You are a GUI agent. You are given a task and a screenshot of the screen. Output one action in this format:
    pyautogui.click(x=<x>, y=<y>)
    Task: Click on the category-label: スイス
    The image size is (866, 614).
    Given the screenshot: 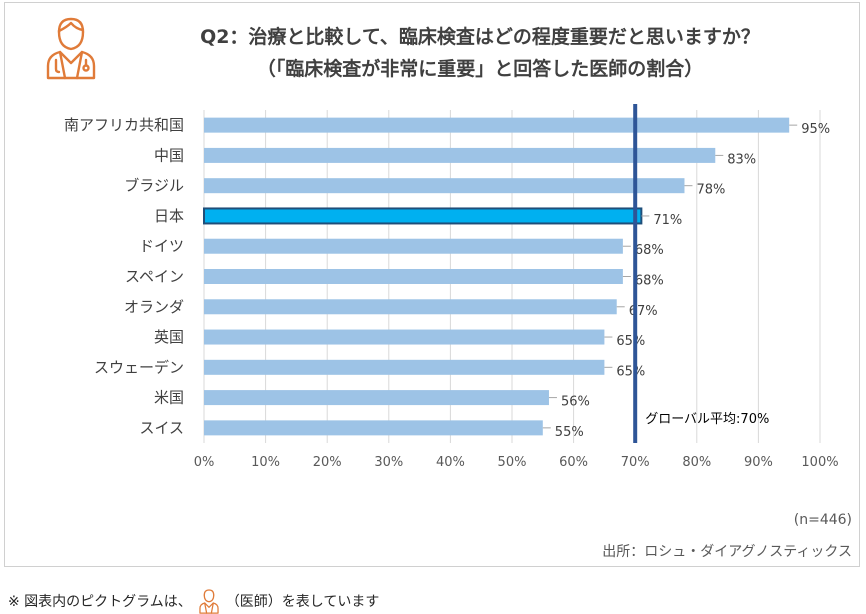 What is the action you would take?
    pyautogui.click(x=161, y=428)
    